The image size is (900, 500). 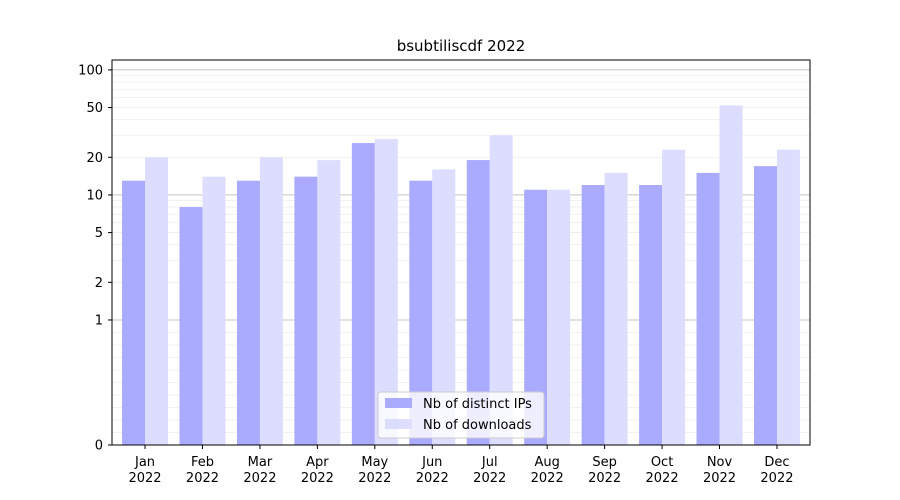 What do you see at coordinates (398, 403) in the screenshot?
I see `legend-swatch-ips` at bounding box center [398, 403].